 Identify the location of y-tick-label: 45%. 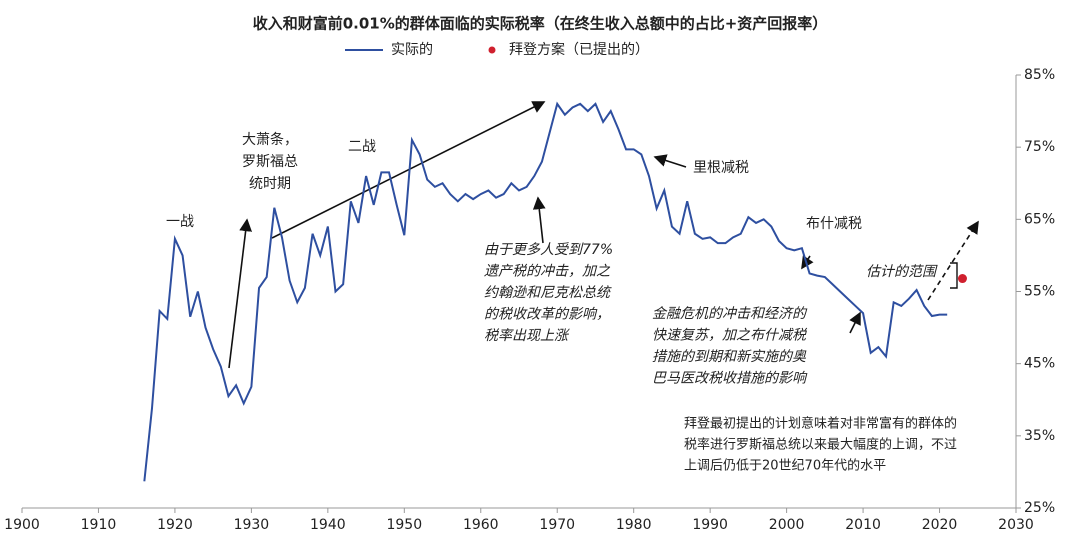
(1039, 364).